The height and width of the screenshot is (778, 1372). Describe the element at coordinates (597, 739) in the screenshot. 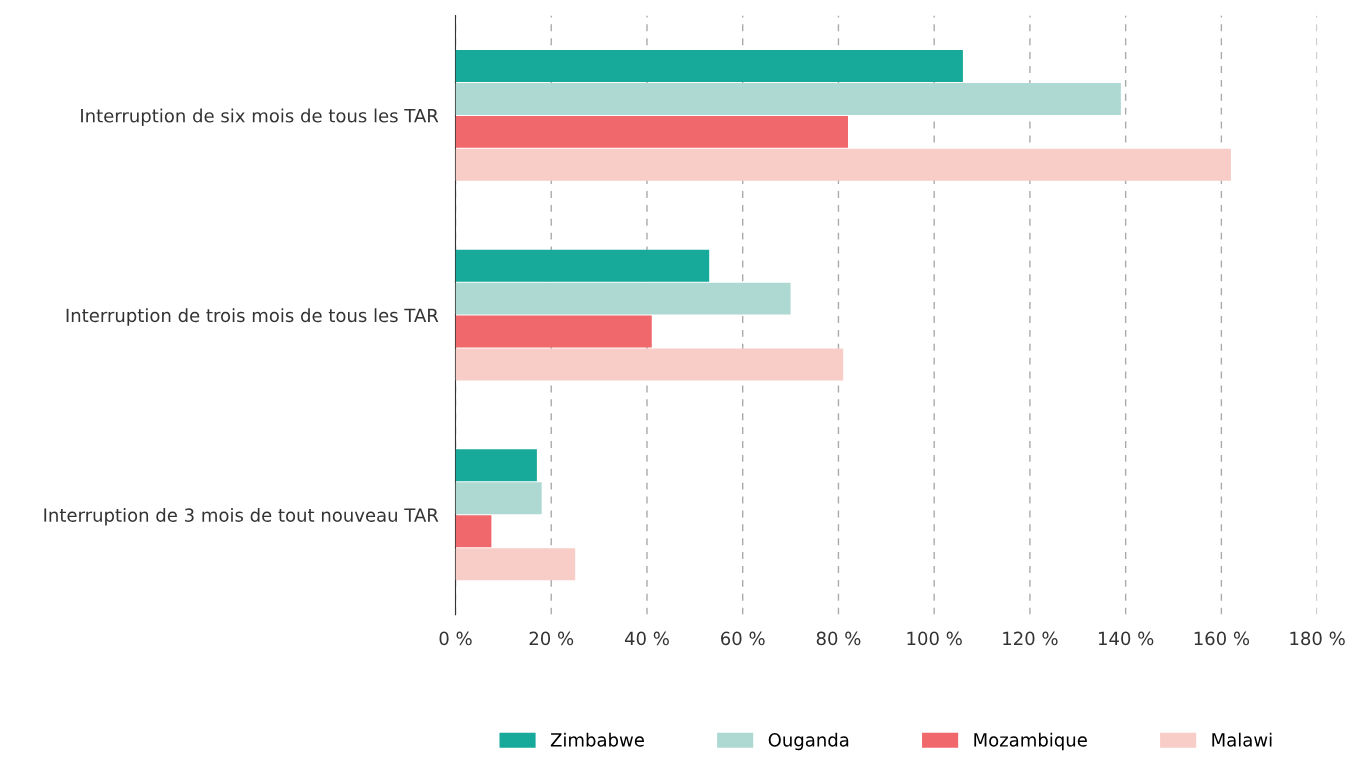

I see `legend-label: Zimbabwe` at that location.